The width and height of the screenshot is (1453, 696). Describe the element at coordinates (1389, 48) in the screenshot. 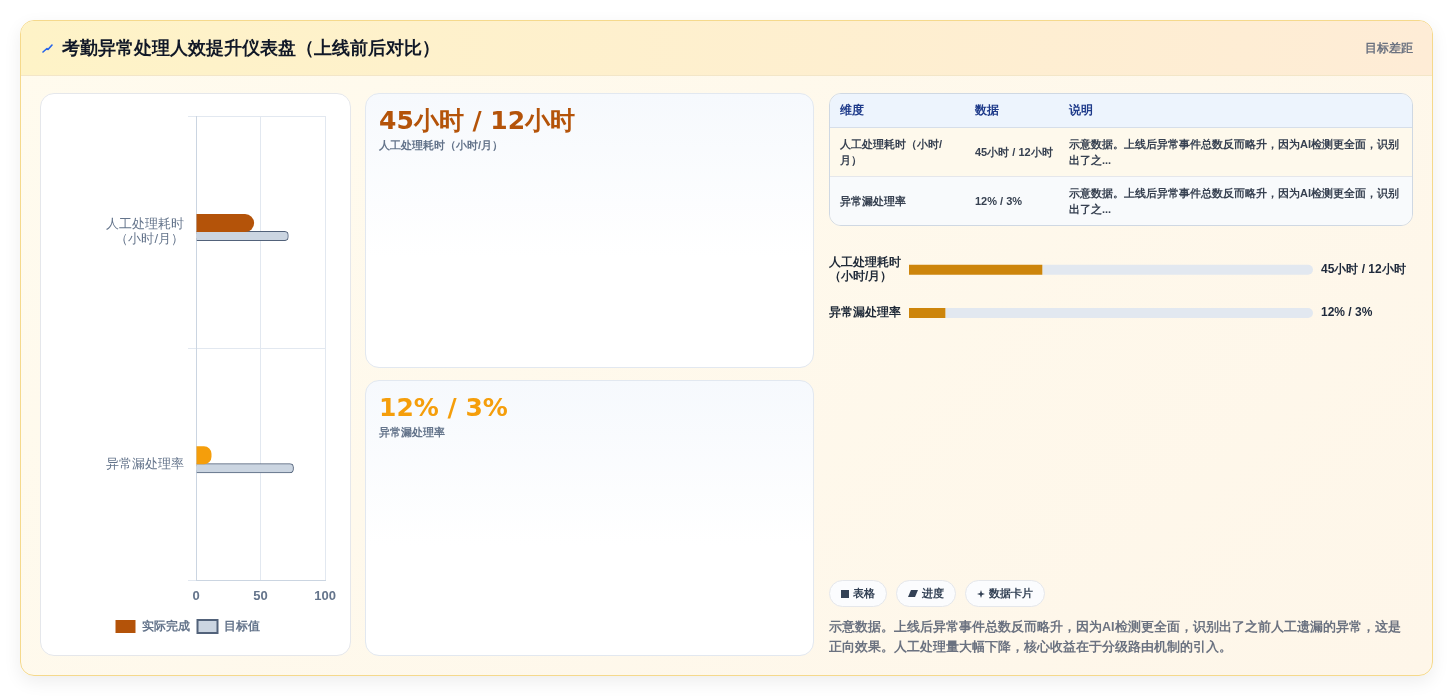

I see `text: 目标差距` at that location.